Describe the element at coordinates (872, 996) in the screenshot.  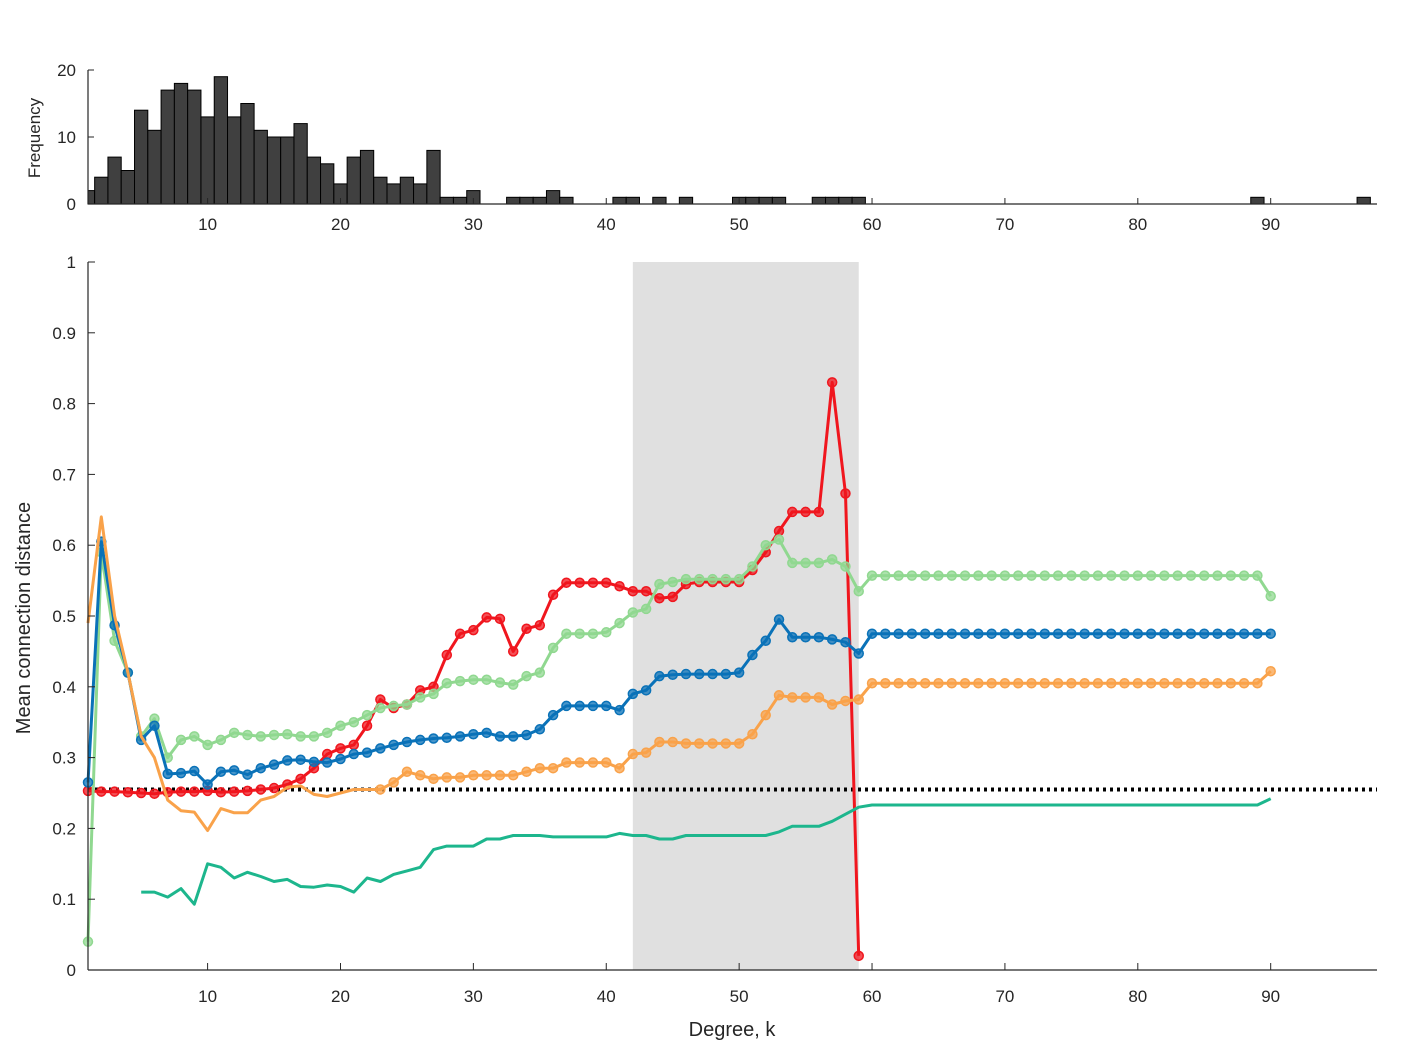
I see `main-x-tick-label: 60` at that location.